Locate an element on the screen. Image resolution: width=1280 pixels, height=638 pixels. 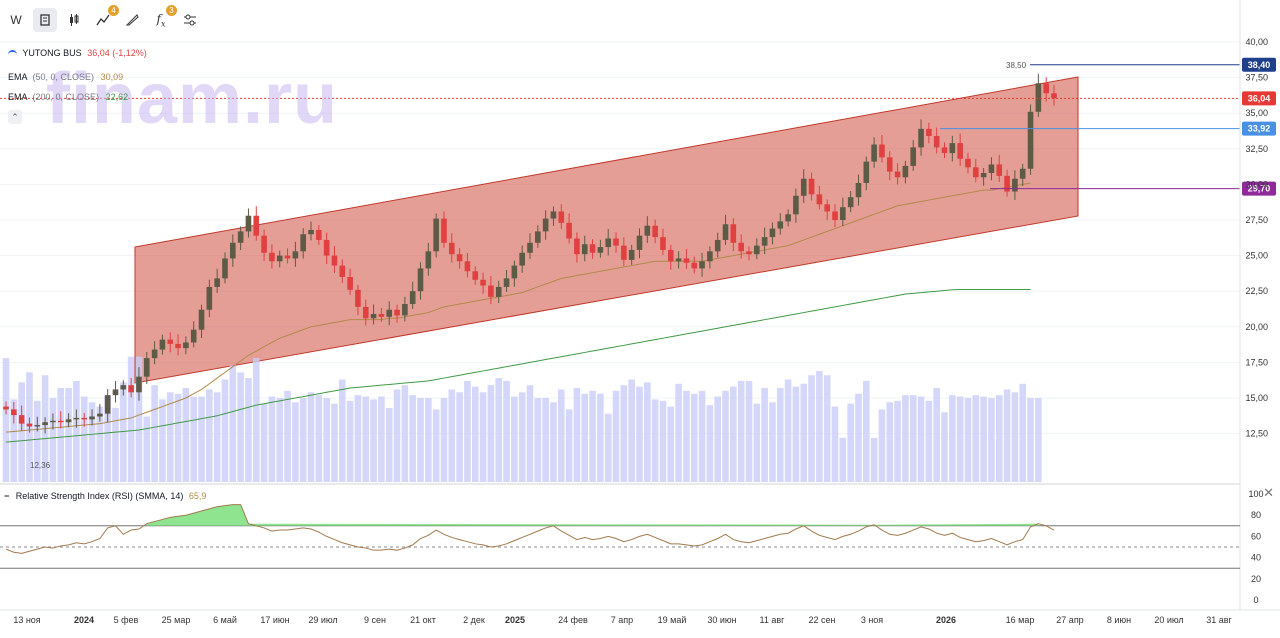
time-tick-label: 13 ноя is located at coordinates (26, 620).